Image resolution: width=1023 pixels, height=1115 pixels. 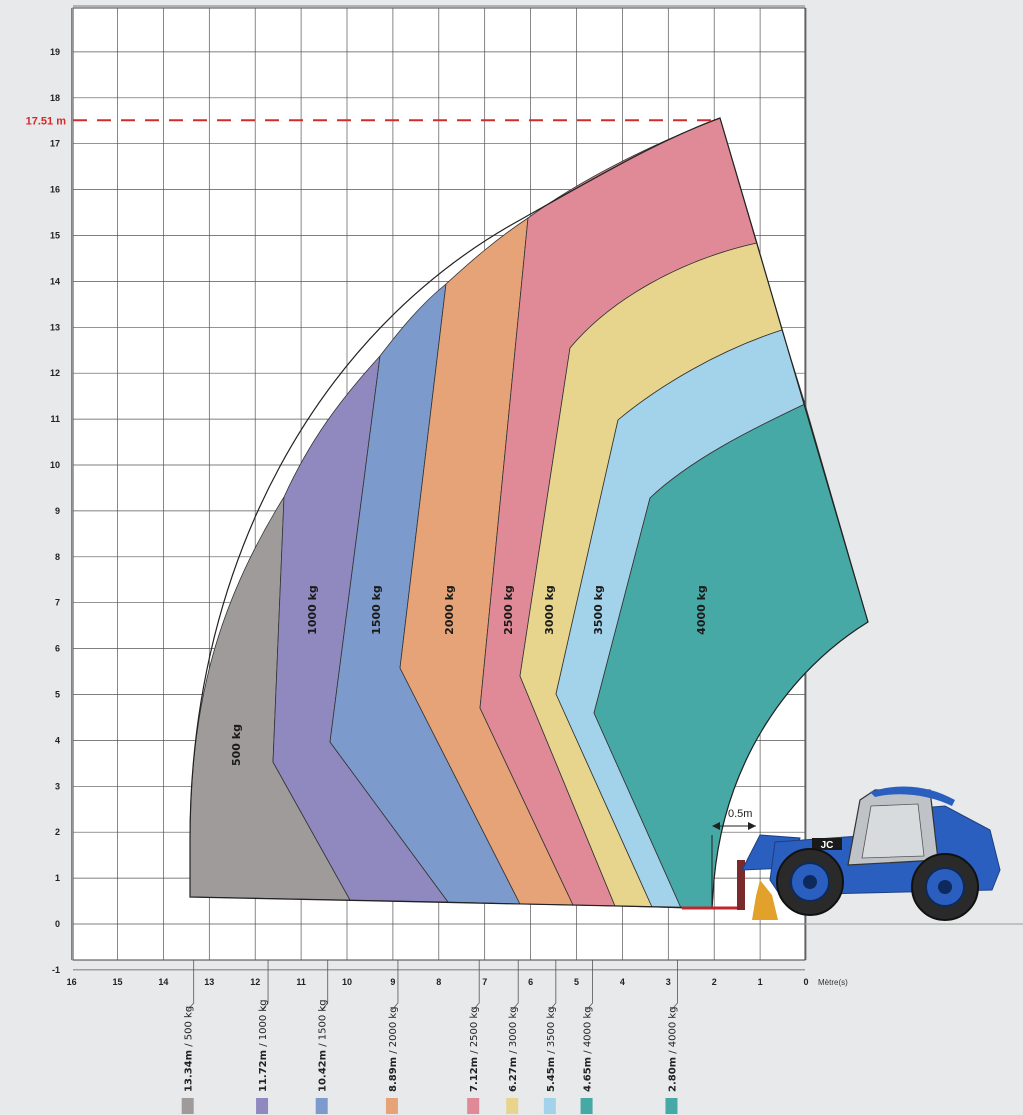 What do you see at coordinates (55, 98) in the screenshot?
I see `y-tick-label: 18` at bounding box center [55, 98].